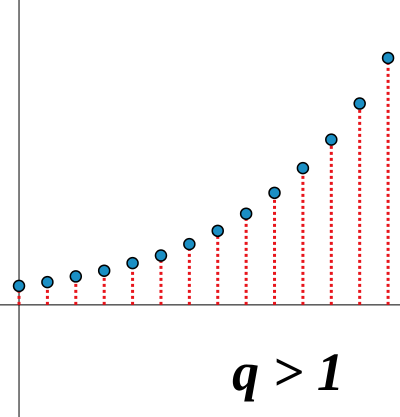 This screenshot has height=417, width=400. Describe the element at coordinates (288, 372) in the screenshot. I see `annotation: q > 1` at that location.